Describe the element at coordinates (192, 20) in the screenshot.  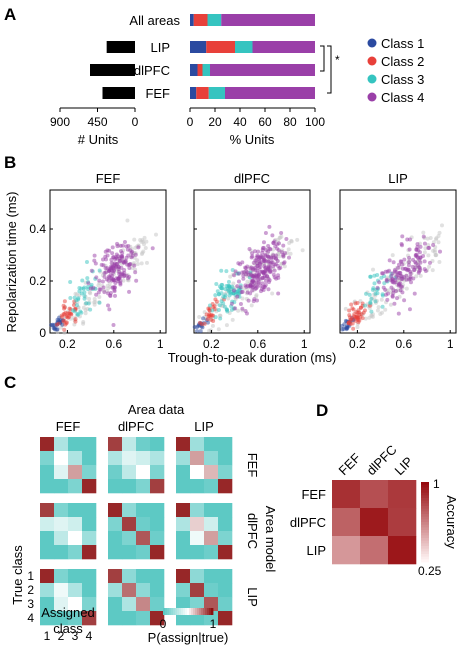
I see `pct-bar-0-class1` at that location.